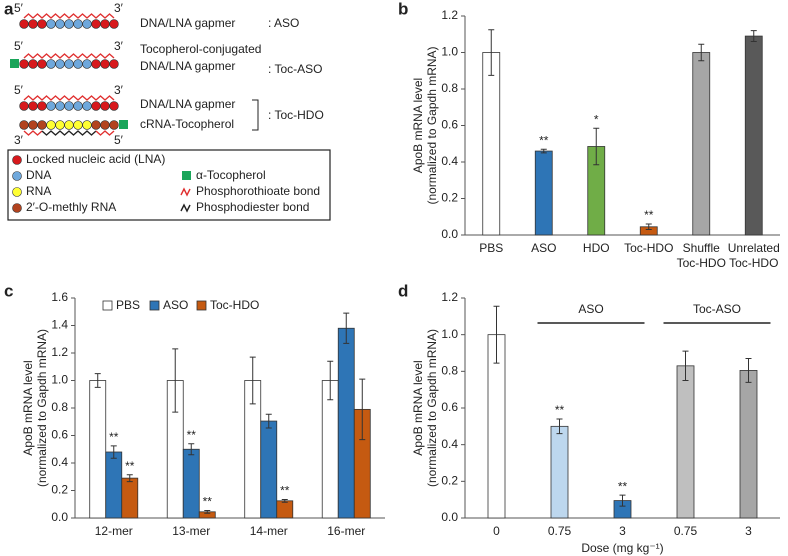 This screenshot has width=788, height=556. I want to click on tocopherol, so click(123, 124).